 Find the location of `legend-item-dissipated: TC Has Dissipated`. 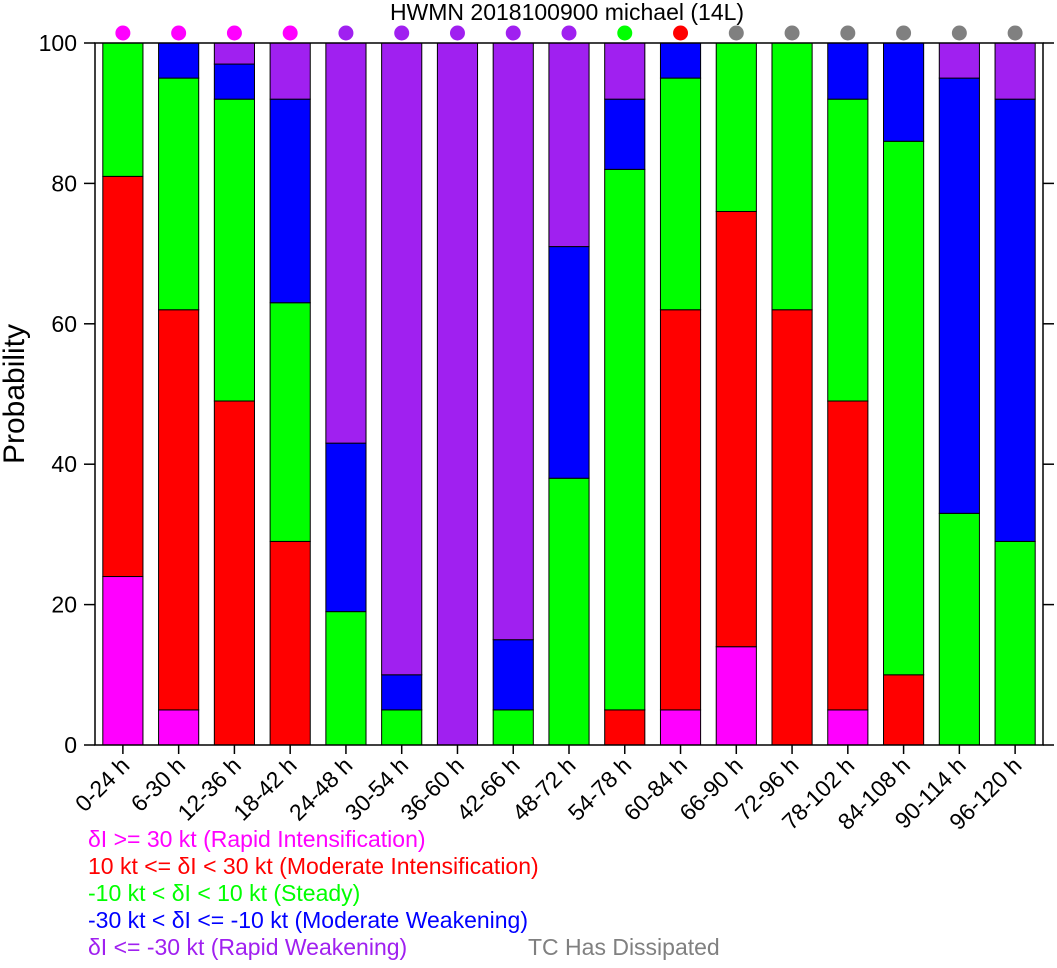

legend-item-dissipated: TC Has Dissipated is located at coordinates (624, 947).